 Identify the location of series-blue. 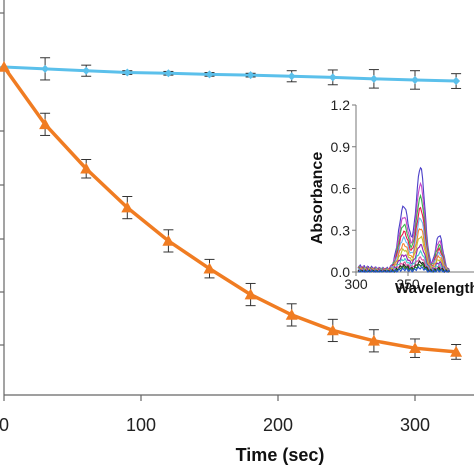
(231, 73).